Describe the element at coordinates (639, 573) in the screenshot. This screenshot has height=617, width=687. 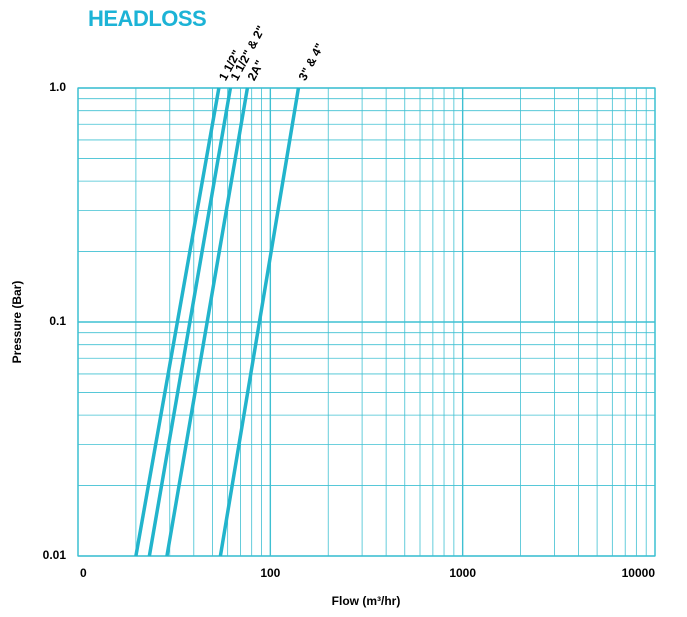
I see `x-tick-label: 10000` at that location.